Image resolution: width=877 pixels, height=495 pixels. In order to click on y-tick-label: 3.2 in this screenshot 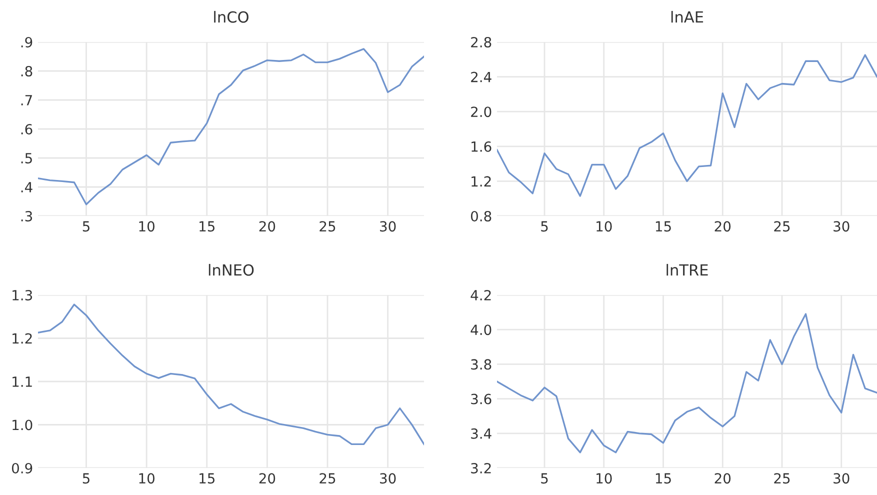, I will do `click(481, 468)`.